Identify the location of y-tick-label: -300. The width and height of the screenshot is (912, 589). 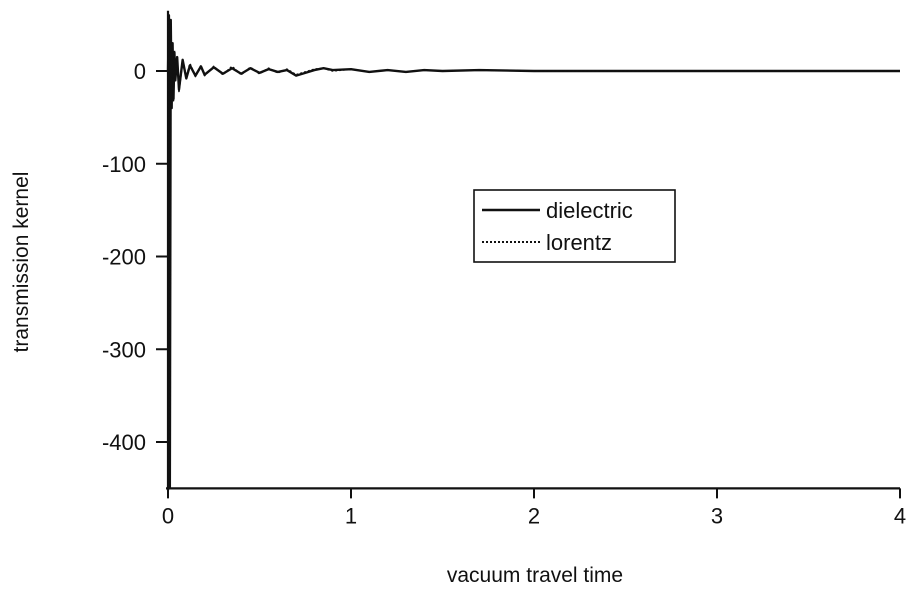
(124, 349).